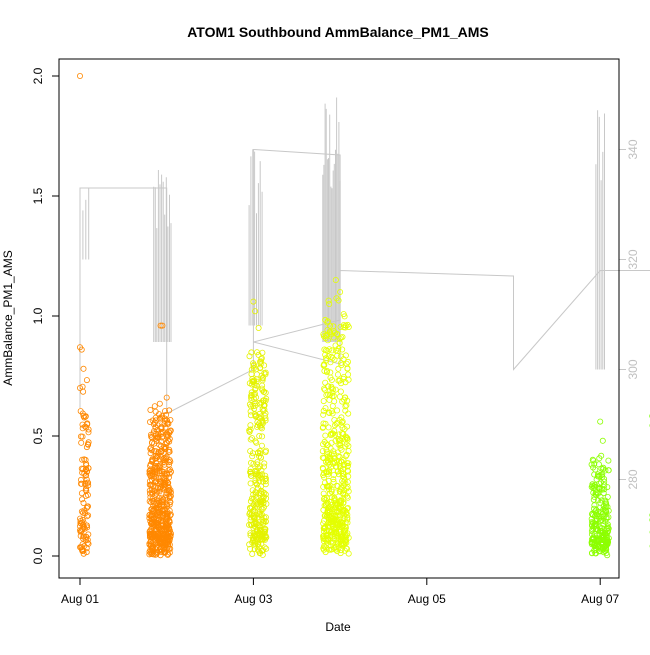 Image resolution: width=650 pixels, height=655 pixels. I want to click on y2-tick-label: 280, so click(633, 479).